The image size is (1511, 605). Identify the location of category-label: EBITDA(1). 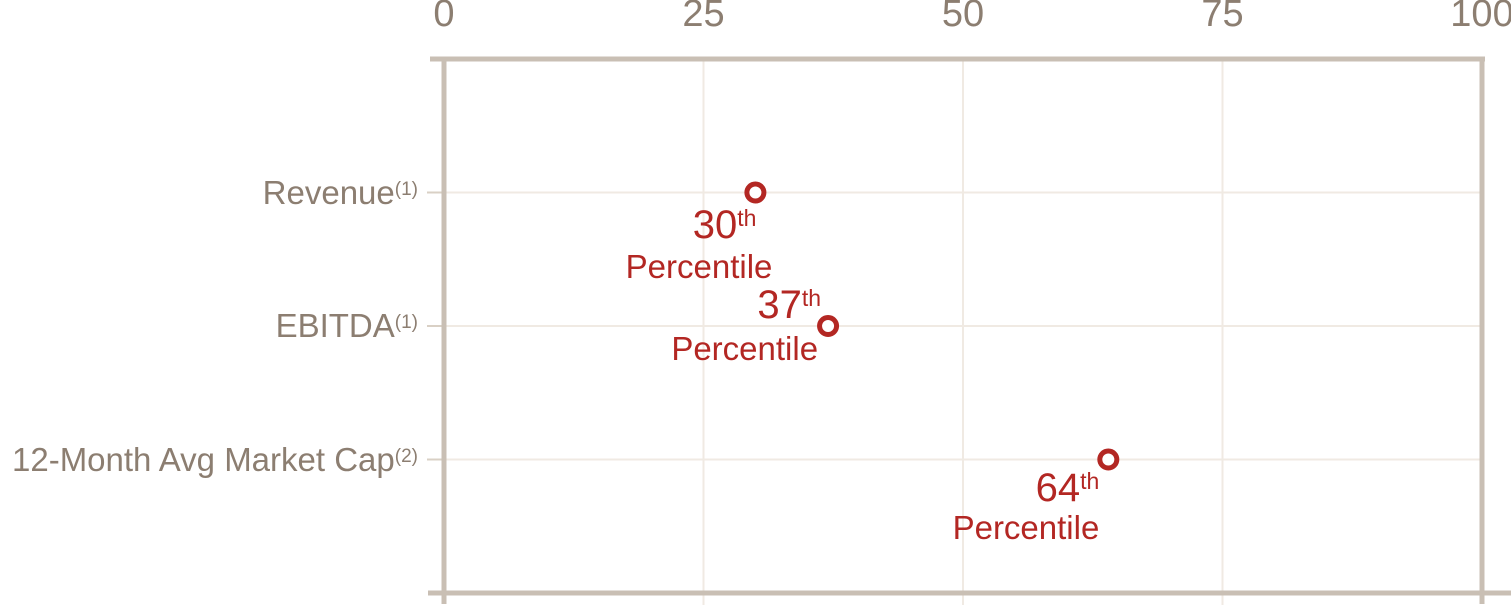
(347, 325).